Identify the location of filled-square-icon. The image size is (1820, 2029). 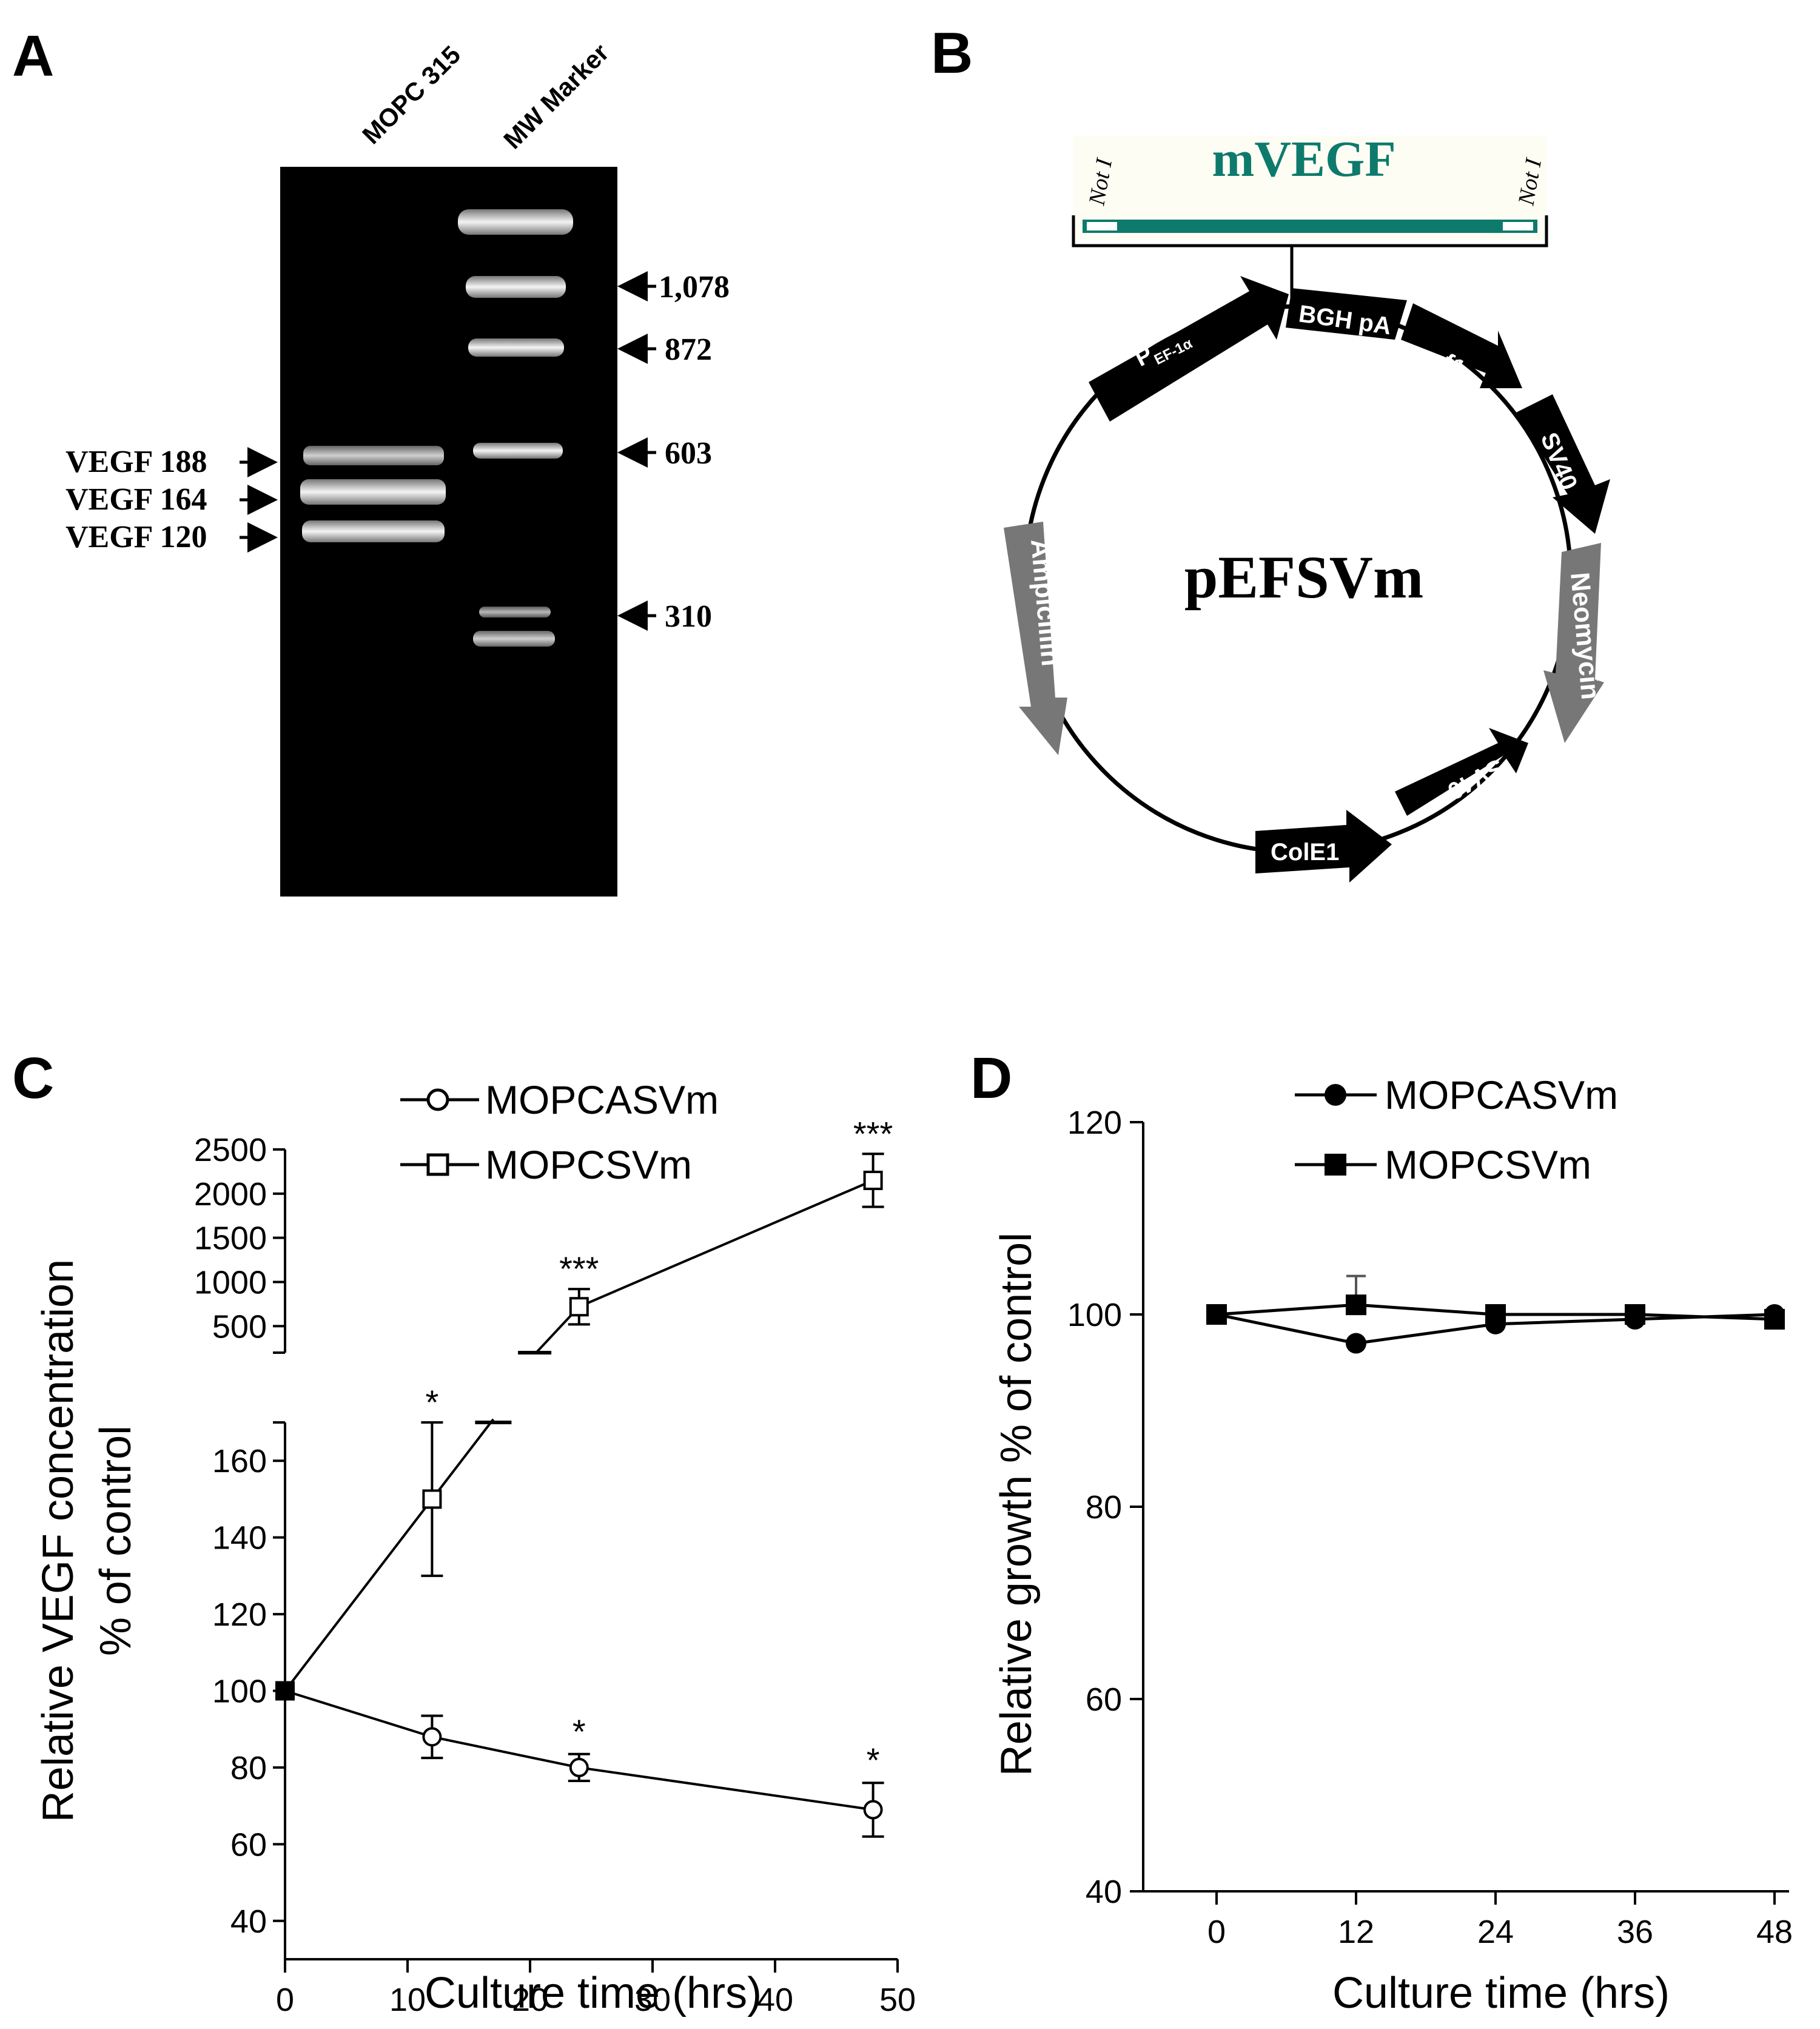
(1335, 1165).